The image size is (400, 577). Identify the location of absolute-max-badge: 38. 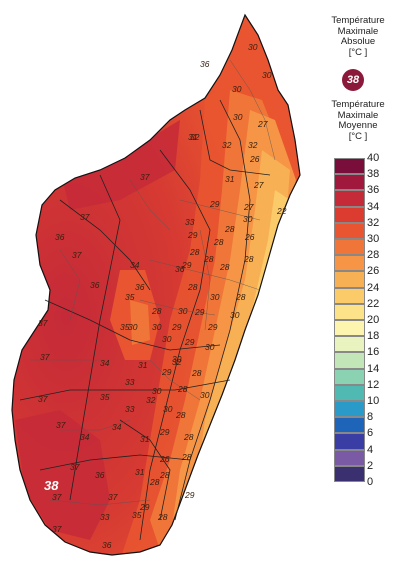
(353, 80).